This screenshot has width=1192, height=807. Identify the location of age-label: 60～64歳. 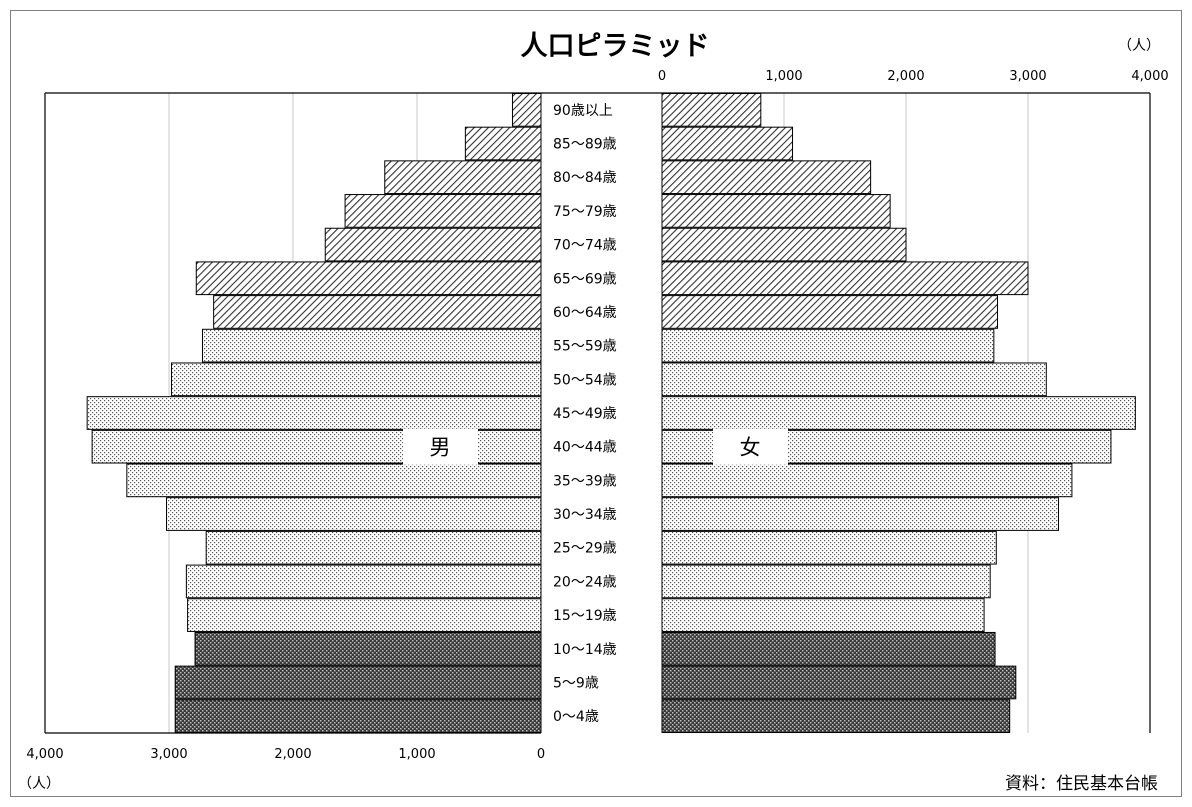
(585, 313).